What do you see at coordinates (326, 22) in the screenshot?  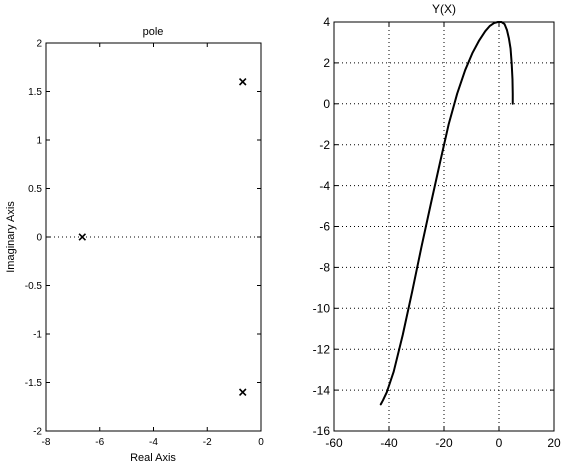 I see `y-tick-label: 4` at bounding box center [326, 22].